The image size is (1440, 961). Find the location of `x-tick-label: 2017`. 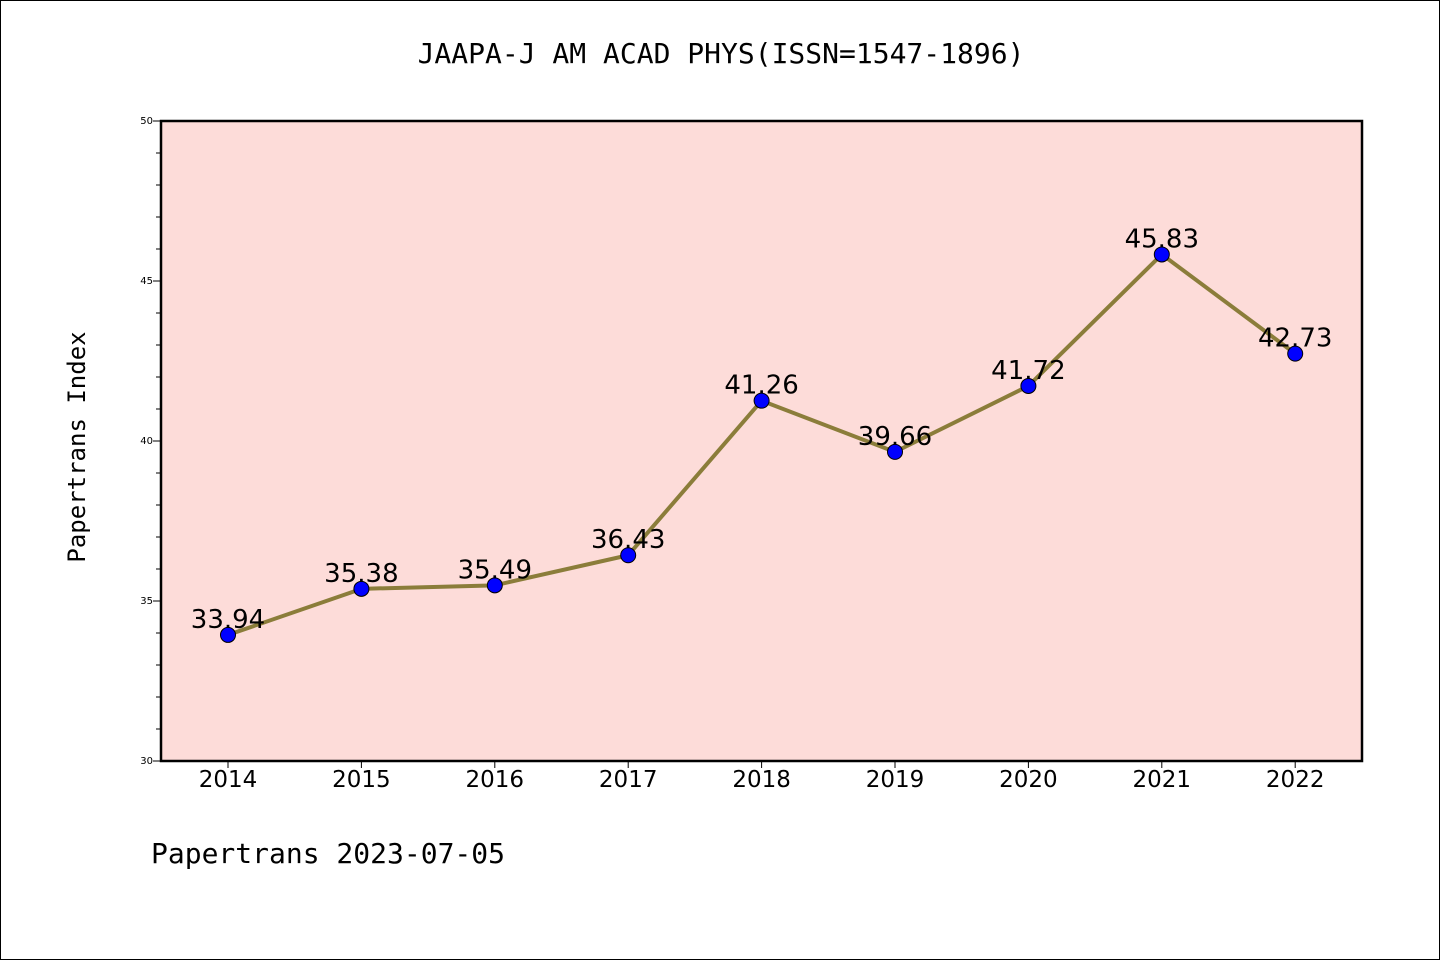

x-tick-label: 2017 is located at coordinates (628, 780).